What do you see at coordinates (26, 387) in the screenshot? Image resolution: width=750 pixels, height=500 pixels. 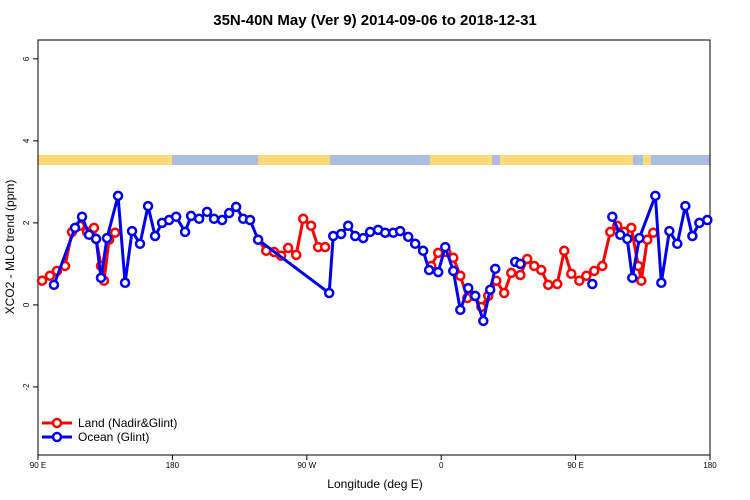 I see `y-tick-label: -2` at bounding box center [26, 387].